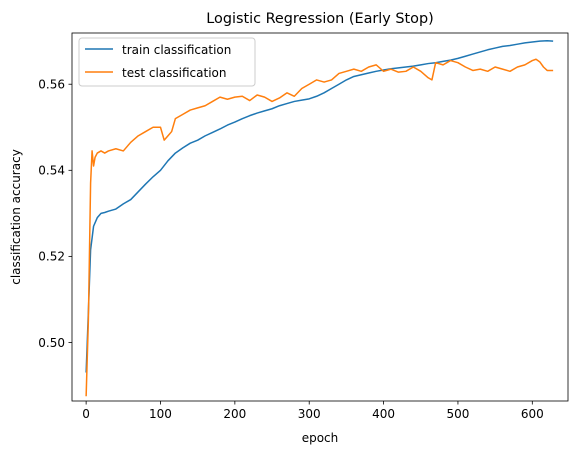 The height and width of the screenshot is (455, 576). I want to click on legend: train classification test classification, so click(167, 62).